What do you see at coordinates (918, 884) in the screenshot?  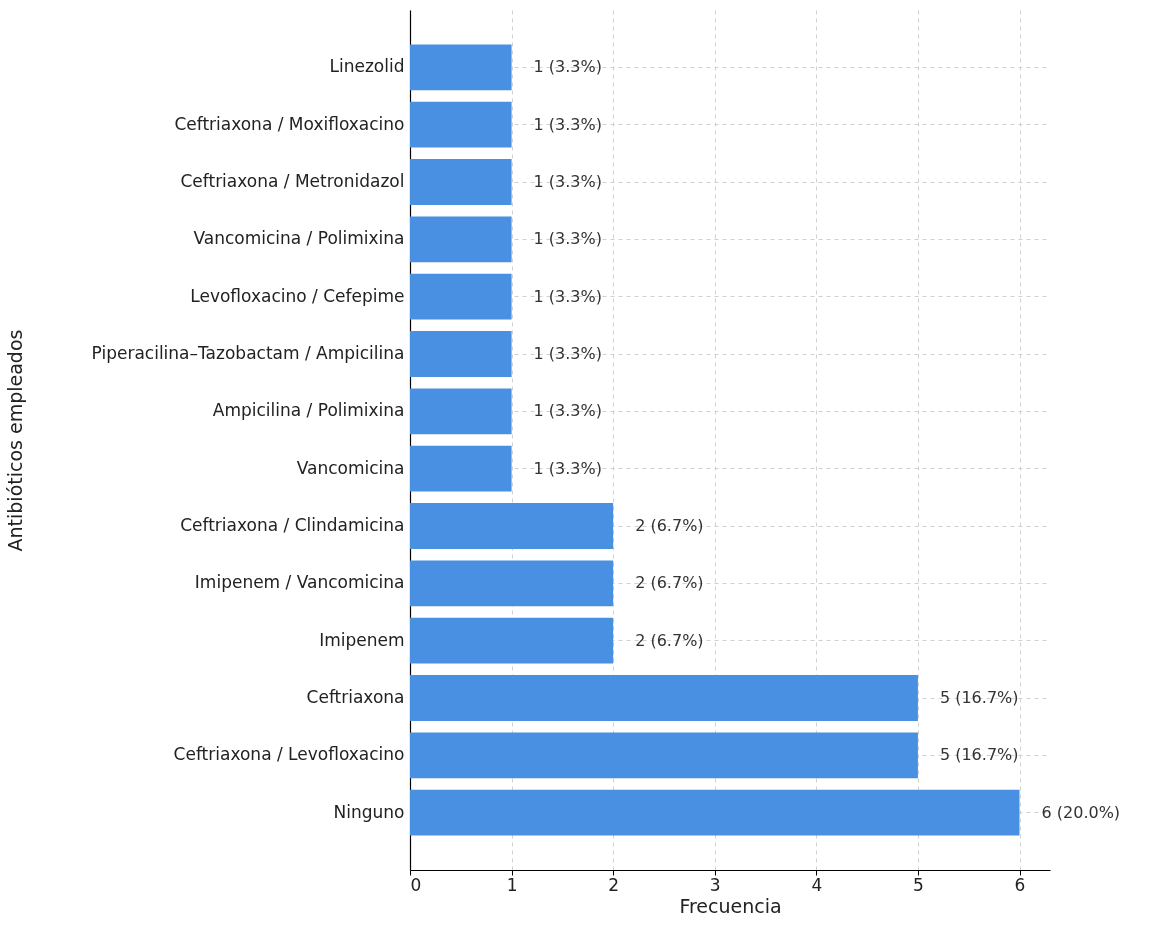 I see `x-tick-label: 5` at bounding box center [918, 884].